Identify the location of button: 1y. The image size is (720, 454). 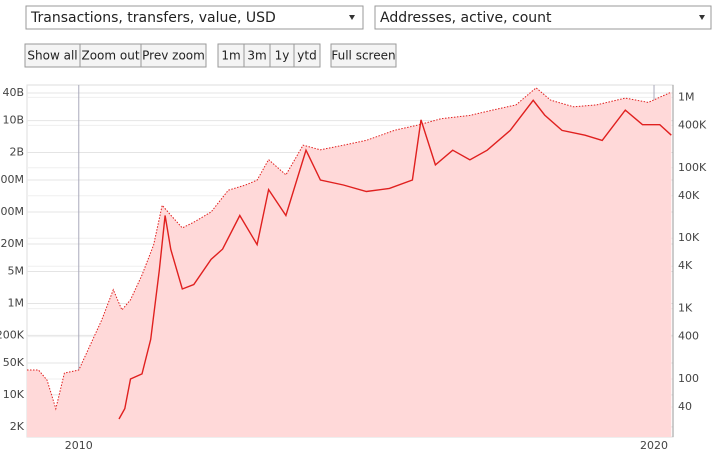
(282, 55).